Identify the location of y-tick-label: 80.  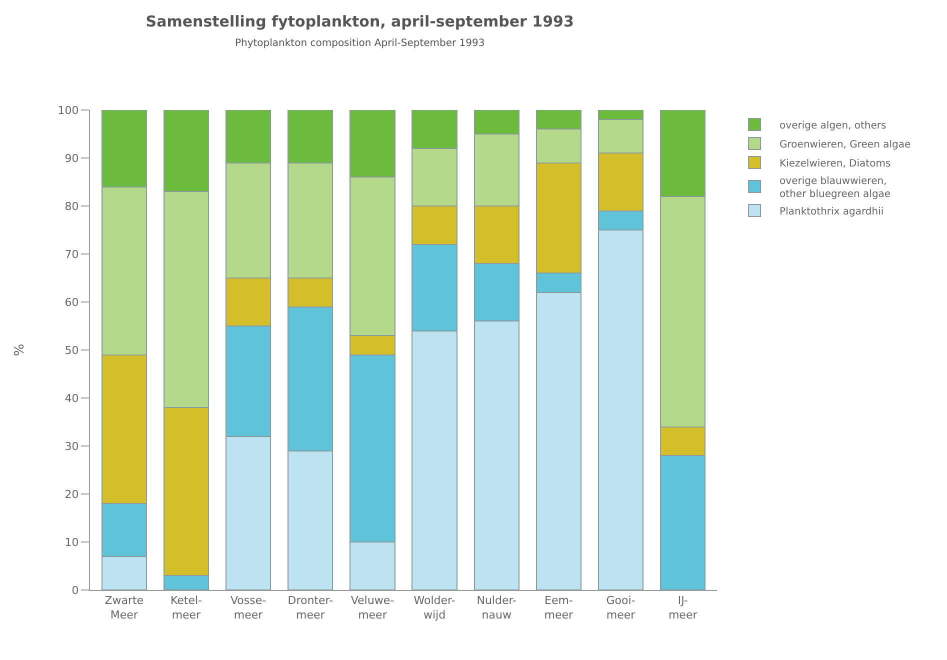
(71, 206).